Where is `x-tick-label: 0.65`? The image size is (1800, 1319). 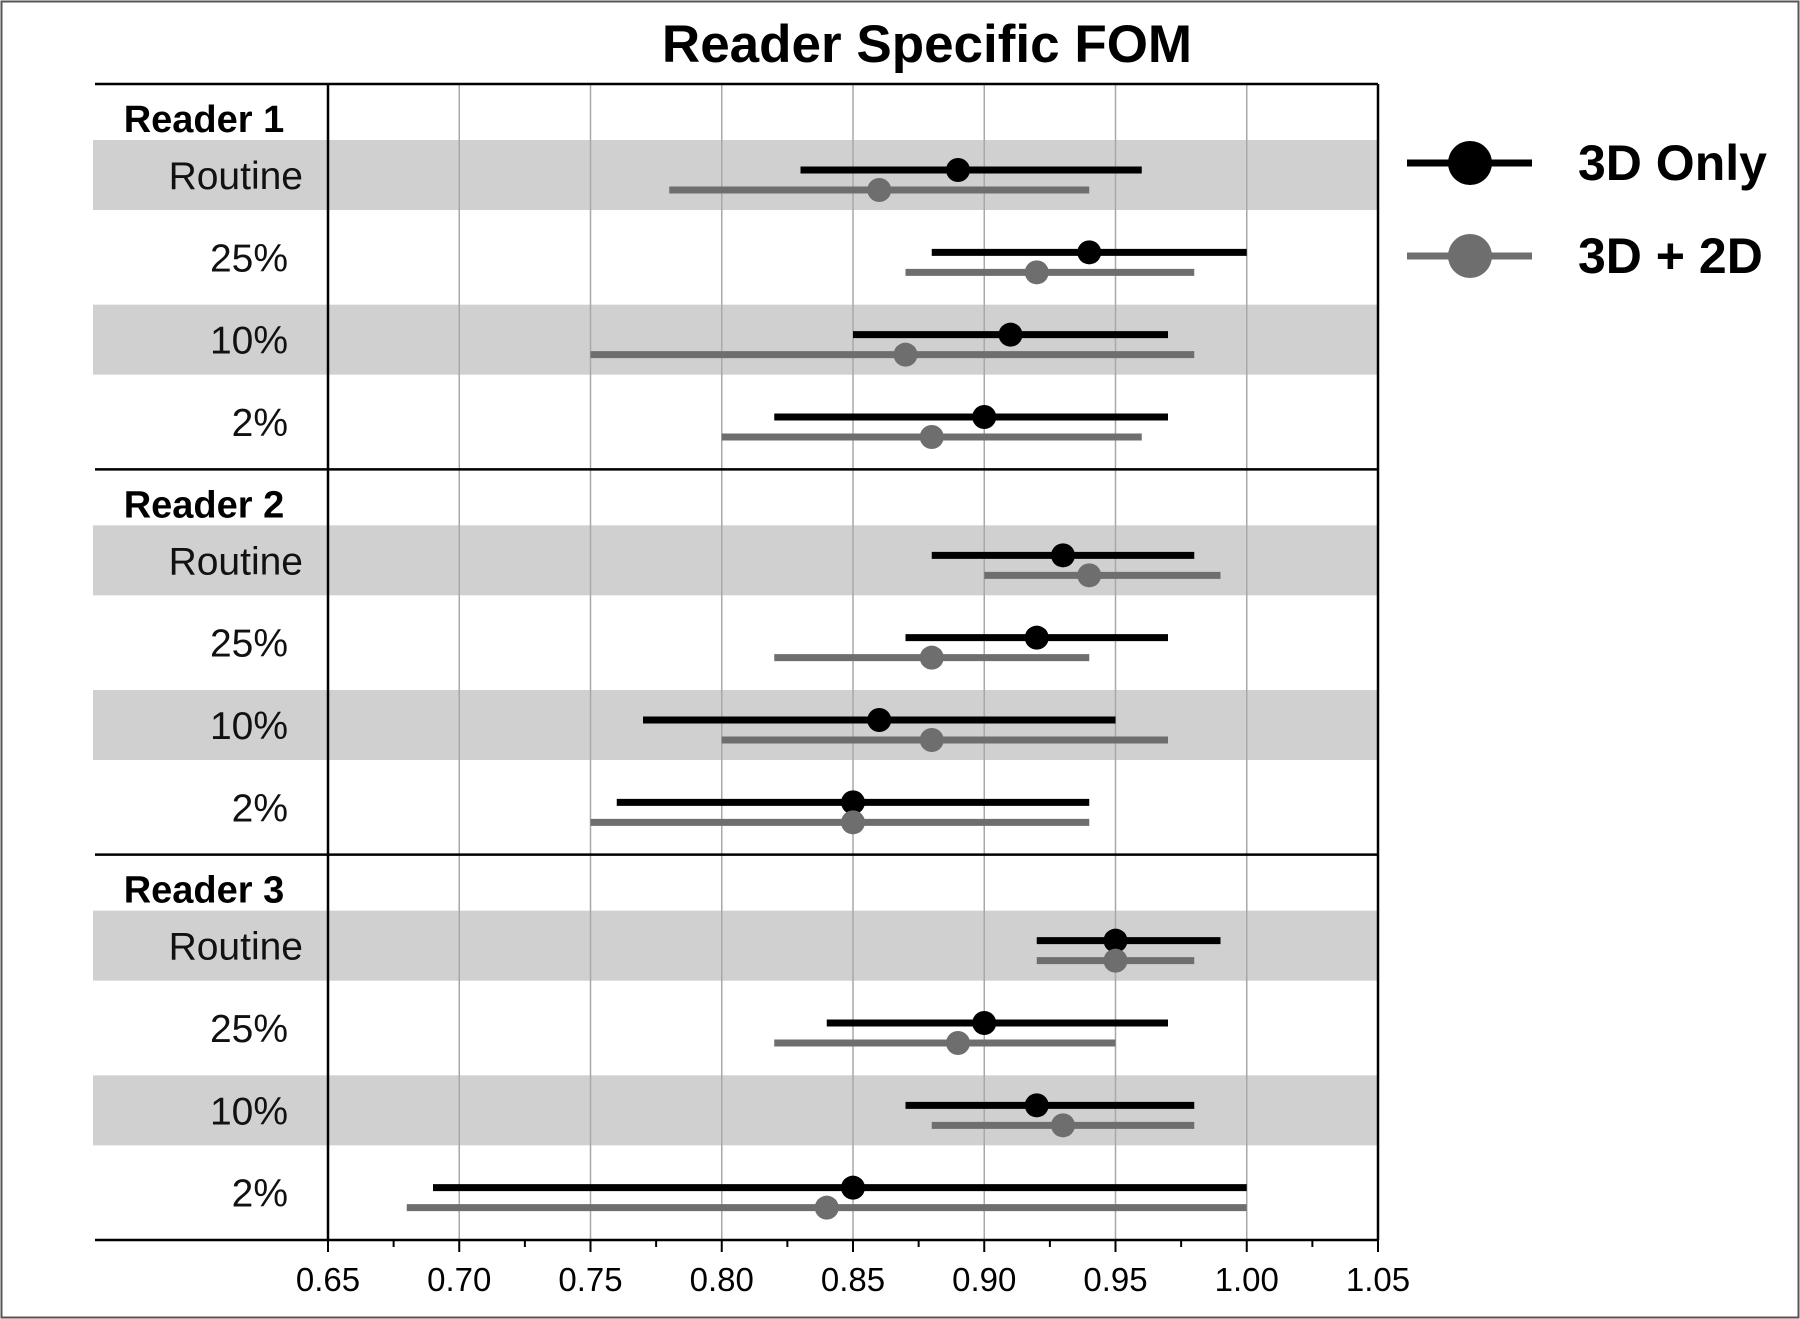
x-tick-label: 0.65 is located at coordinates (328, 1279).